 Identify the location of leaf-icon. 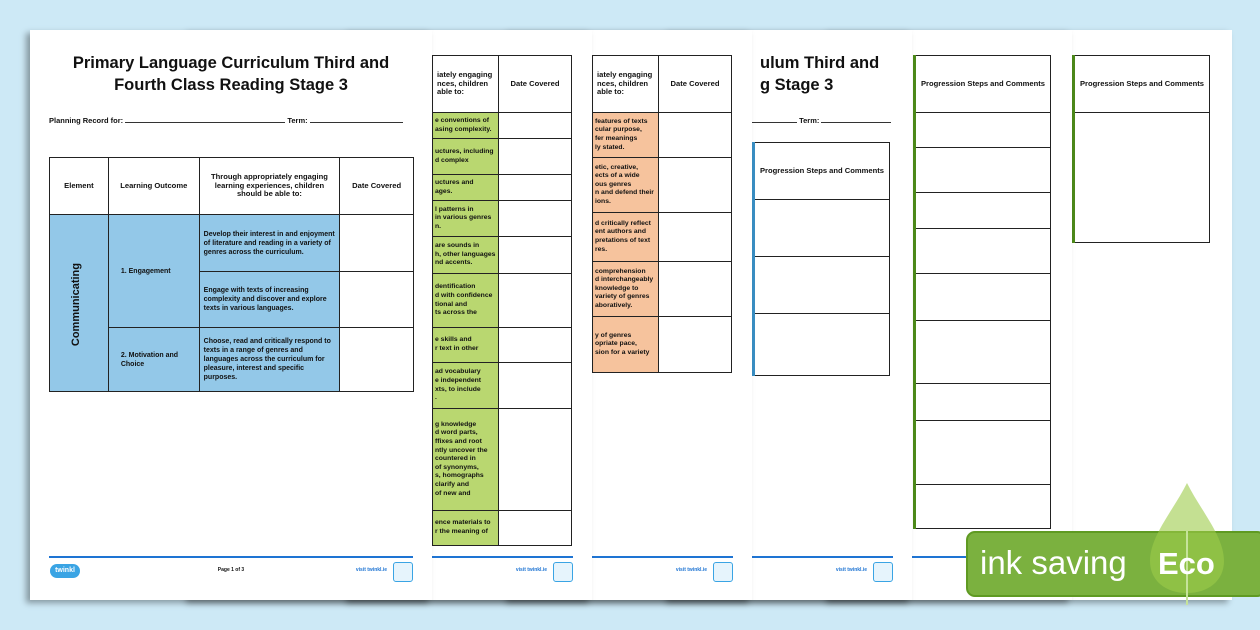
(1187, 544).